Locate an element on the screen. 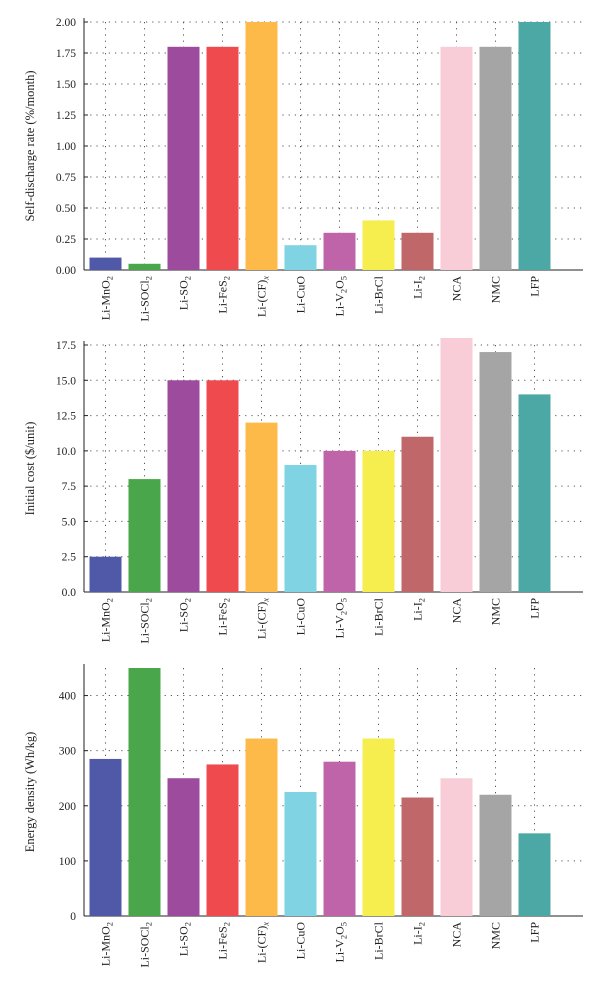 Image resolution: width=600 pixels, height=992 pixels. y-tick-label: 1.00 is located at coordinates (66, 147).